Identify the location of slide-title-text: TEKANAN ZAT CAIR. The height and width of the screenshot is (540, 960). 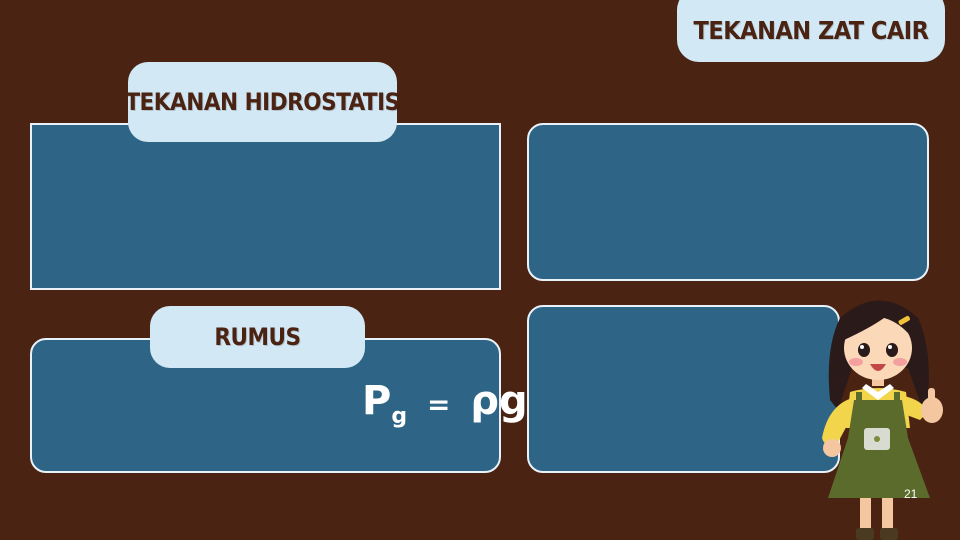
(811, 30).